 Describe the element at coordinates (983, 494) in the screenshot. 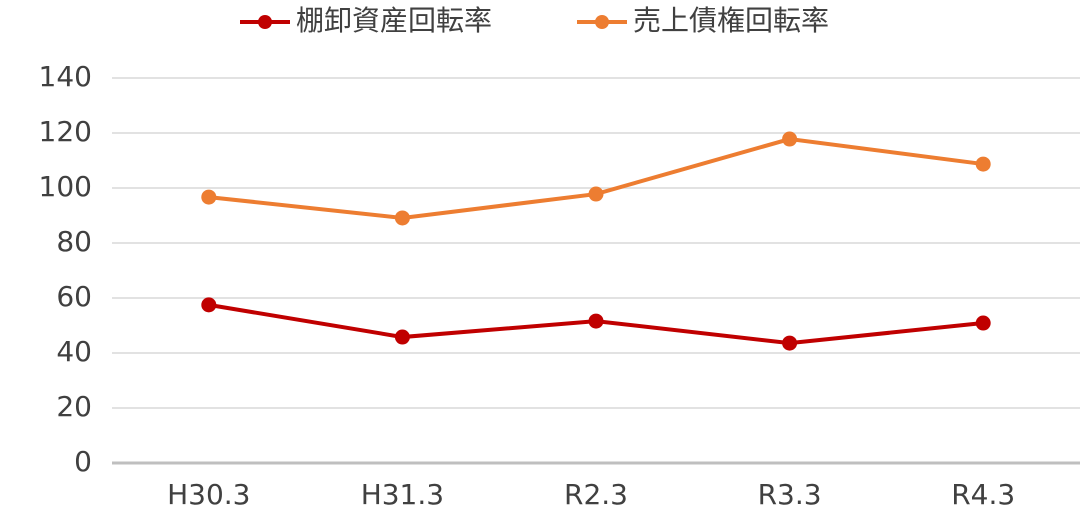

I see `x-tick-label: R4.3` at that location.